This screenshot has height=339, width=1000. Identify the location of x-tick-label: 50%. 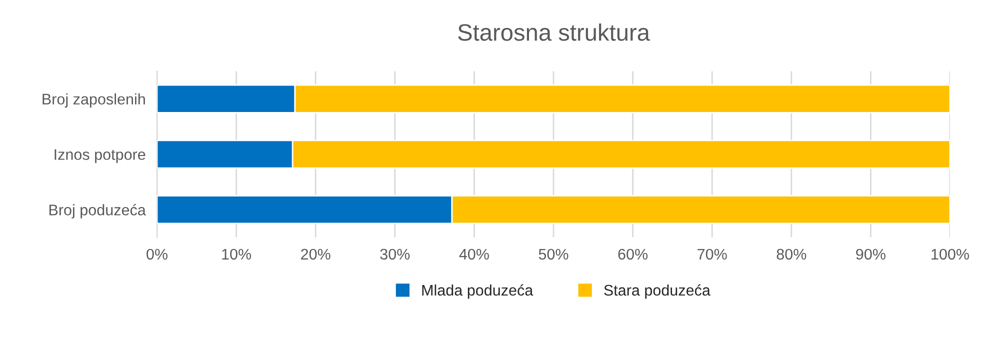
(553, 254).